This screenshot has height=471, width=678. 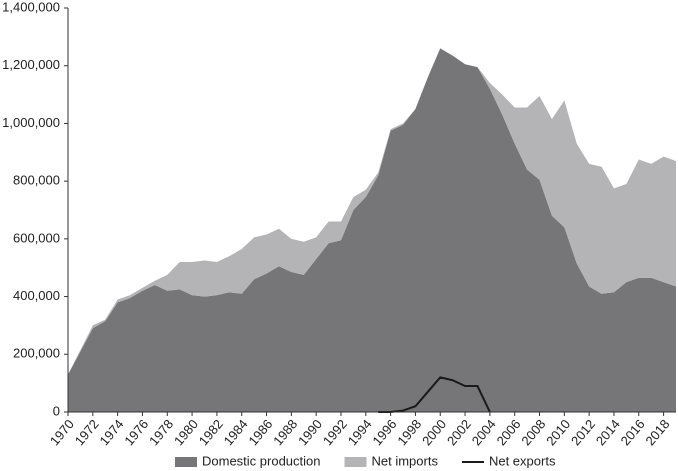 I want to click on x-tick-label: 1984, so click(x=236, y=432).